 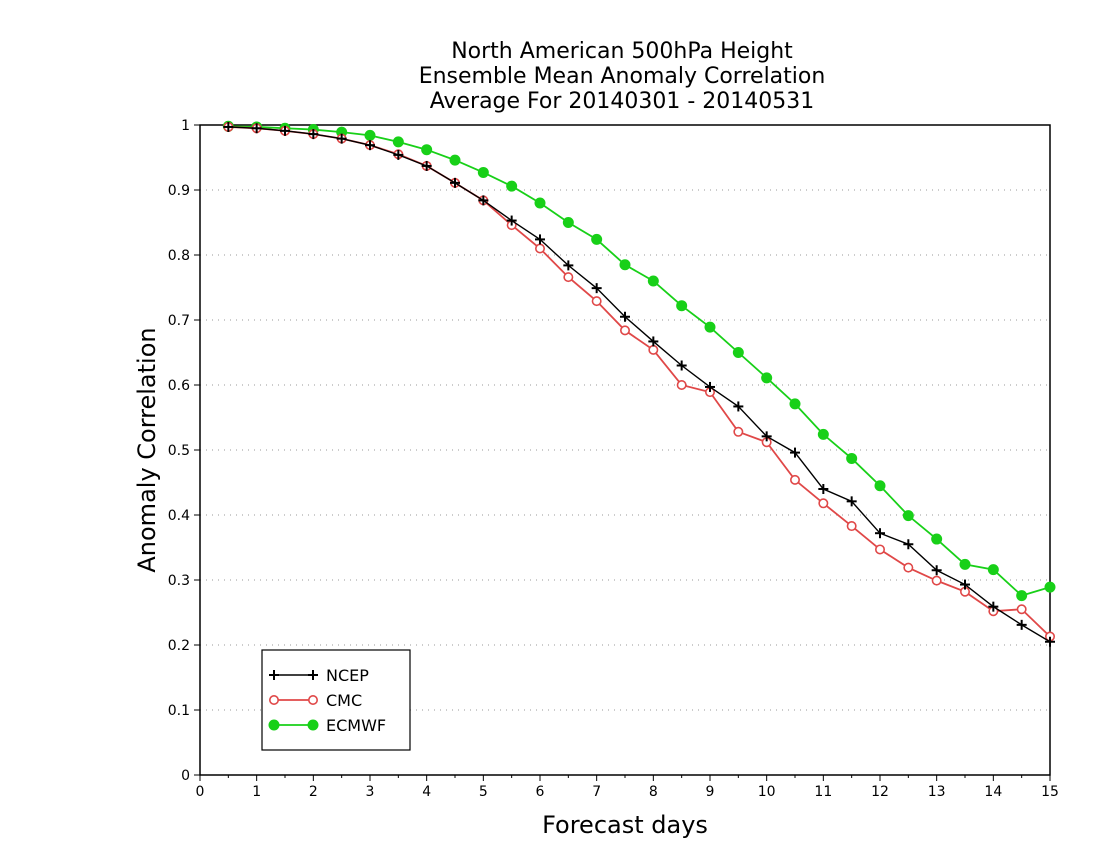 I want to click on x-axis-label: Forecast days, so click(x=625, y=825).